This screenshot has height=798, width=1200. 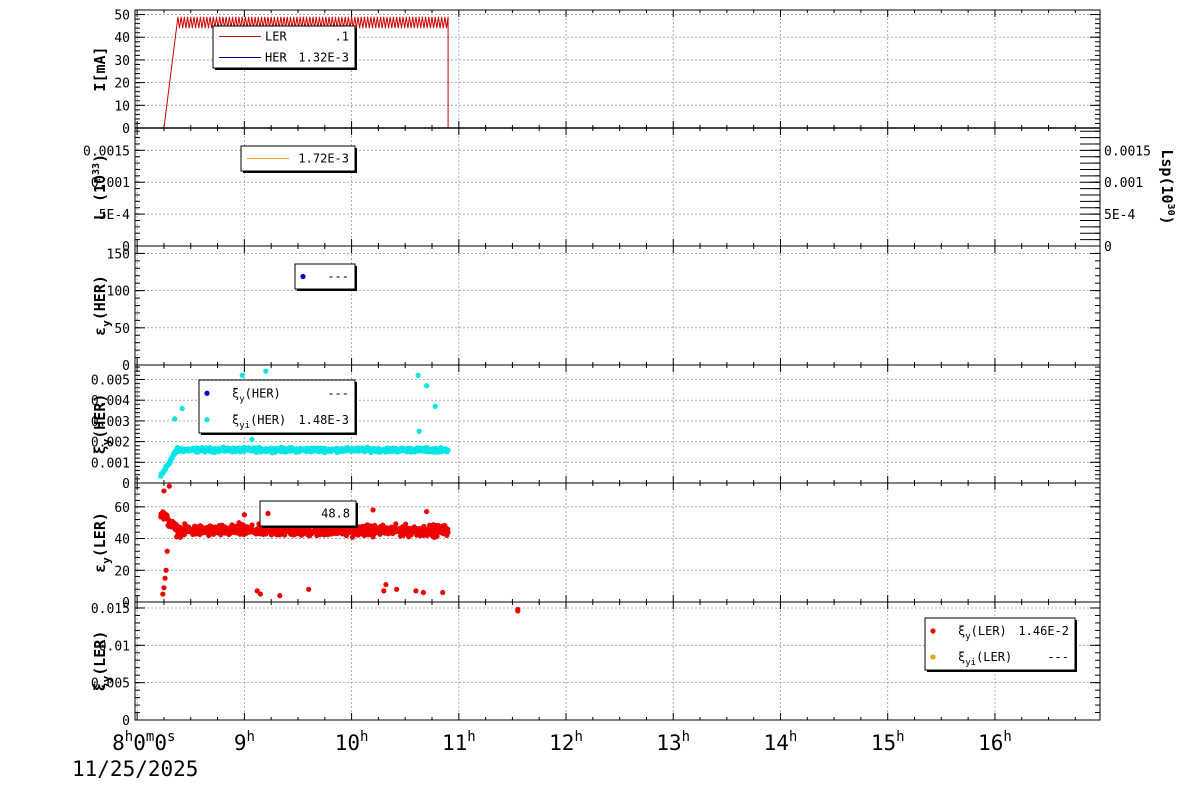 What do you see at coordinates (118, 292) in the screenshot?
I see `y-tick-label: 100` at bounding box center [118, 292].